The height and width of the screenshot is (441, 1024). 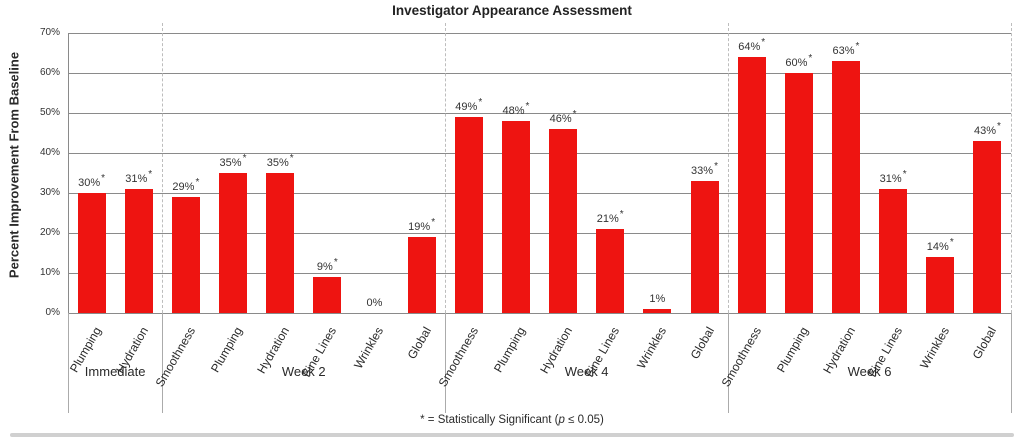 What do you see at coordinates (14, 165) in the screenshot?
I see `y-axis-label: Percent Improvement From Baseline` at bounding box center [14, 165].